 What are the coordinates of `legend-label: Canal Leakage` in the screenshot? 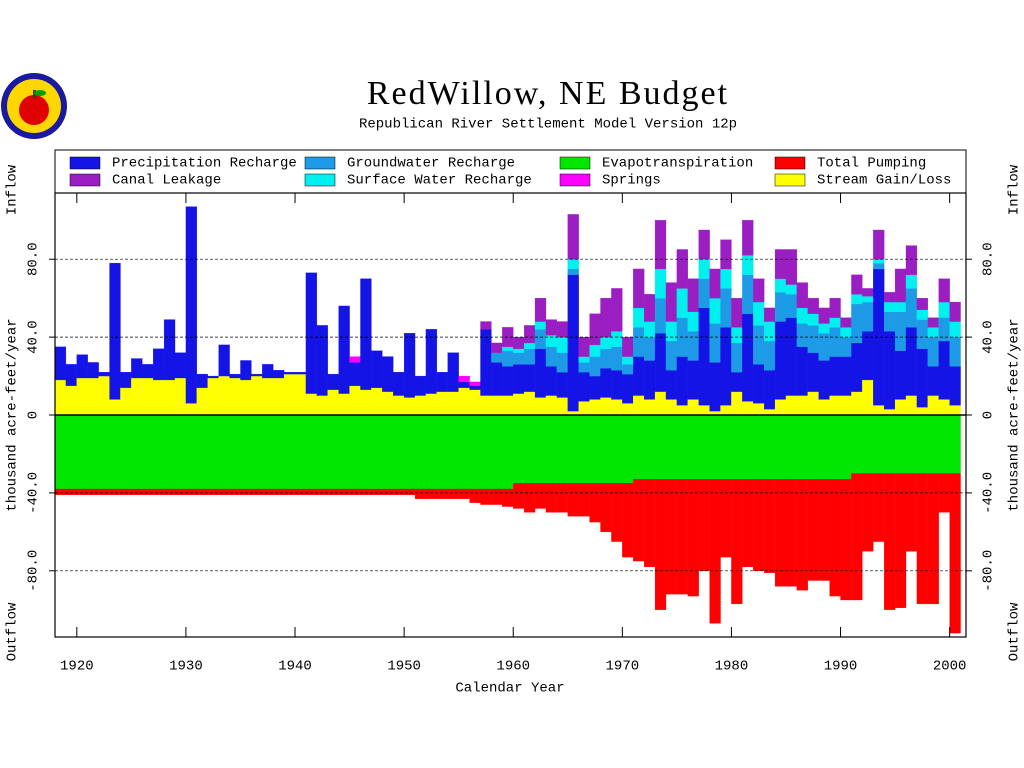 It's located at (166, 181).